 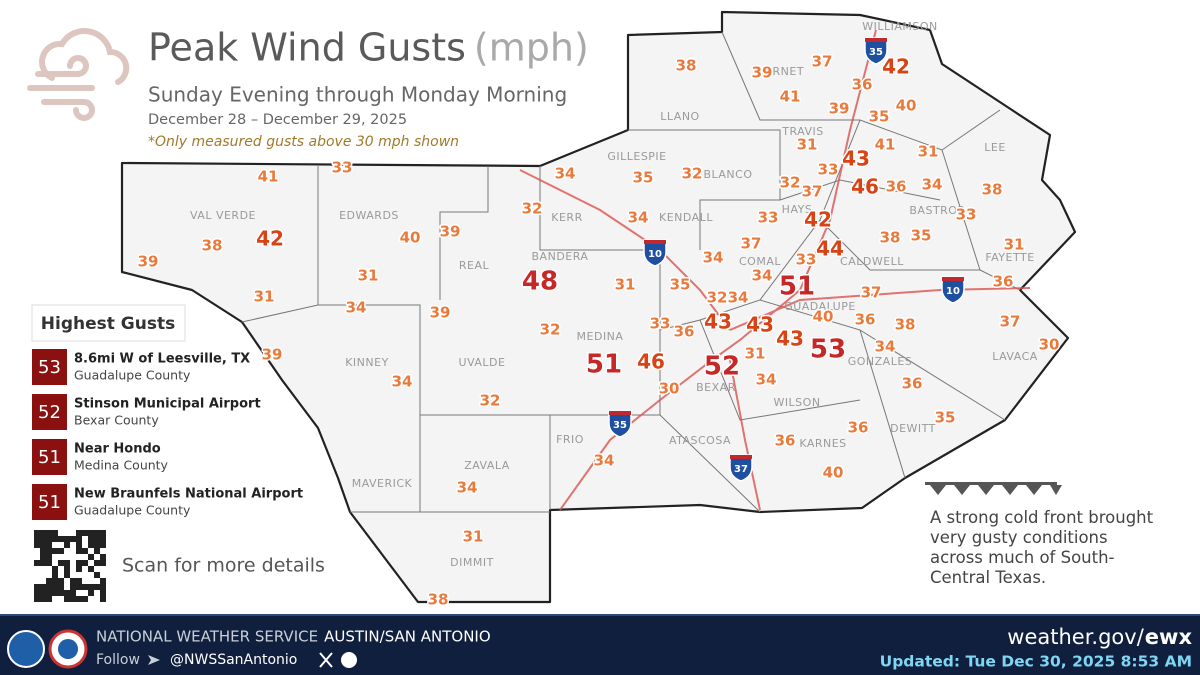 I want to click on county-label: DEWITT, so click(x=913, y=428).